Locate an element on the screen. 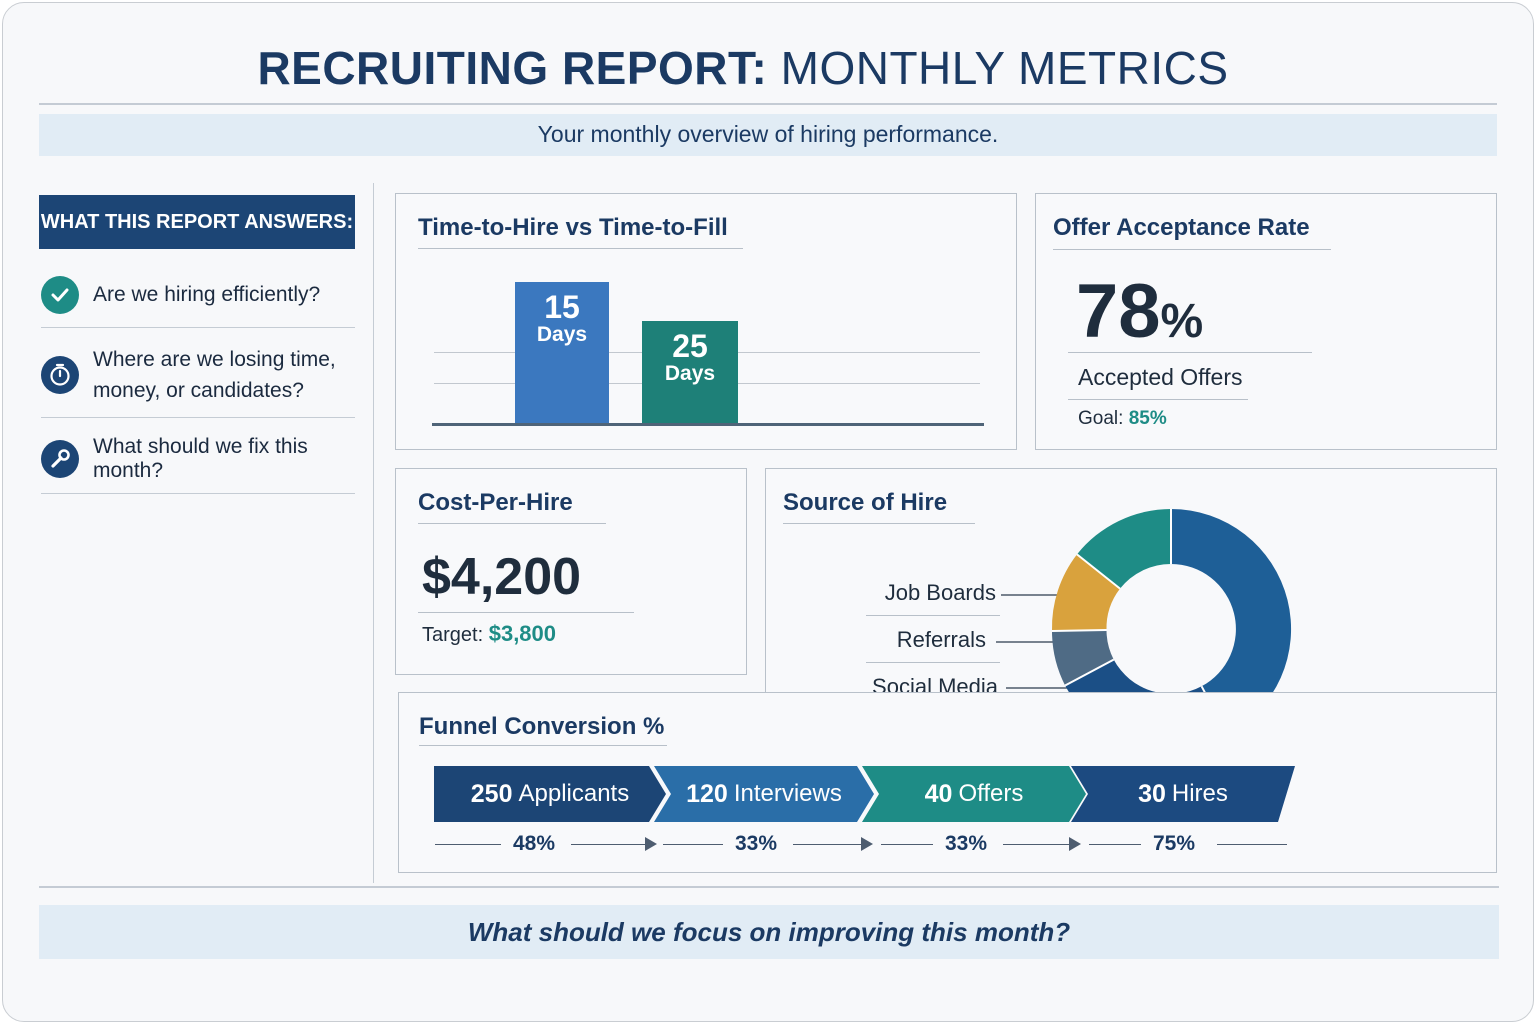 The width and height of the screenshot is (1536, 1024). bar-value: 25 is located at coordinates (690, 346).